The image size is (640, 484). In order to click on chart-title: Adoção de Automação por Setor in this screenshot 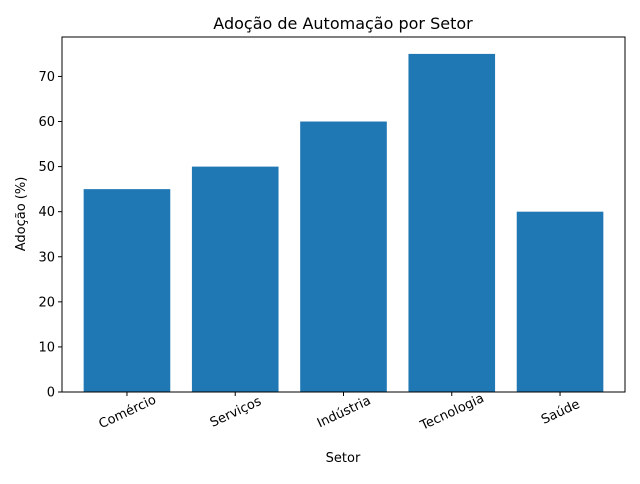, I will do `click(343, 23)`.